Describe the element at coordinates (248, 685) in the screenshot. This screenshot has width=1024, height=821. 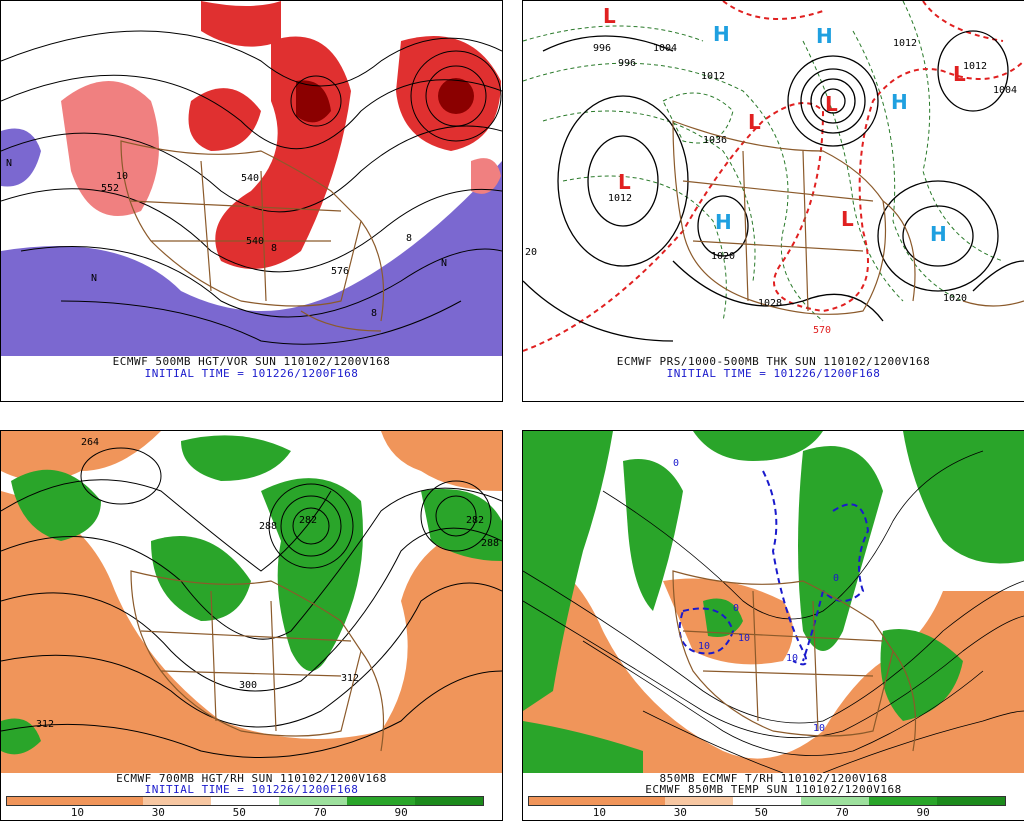
I see `svg-text: 300` at that location.